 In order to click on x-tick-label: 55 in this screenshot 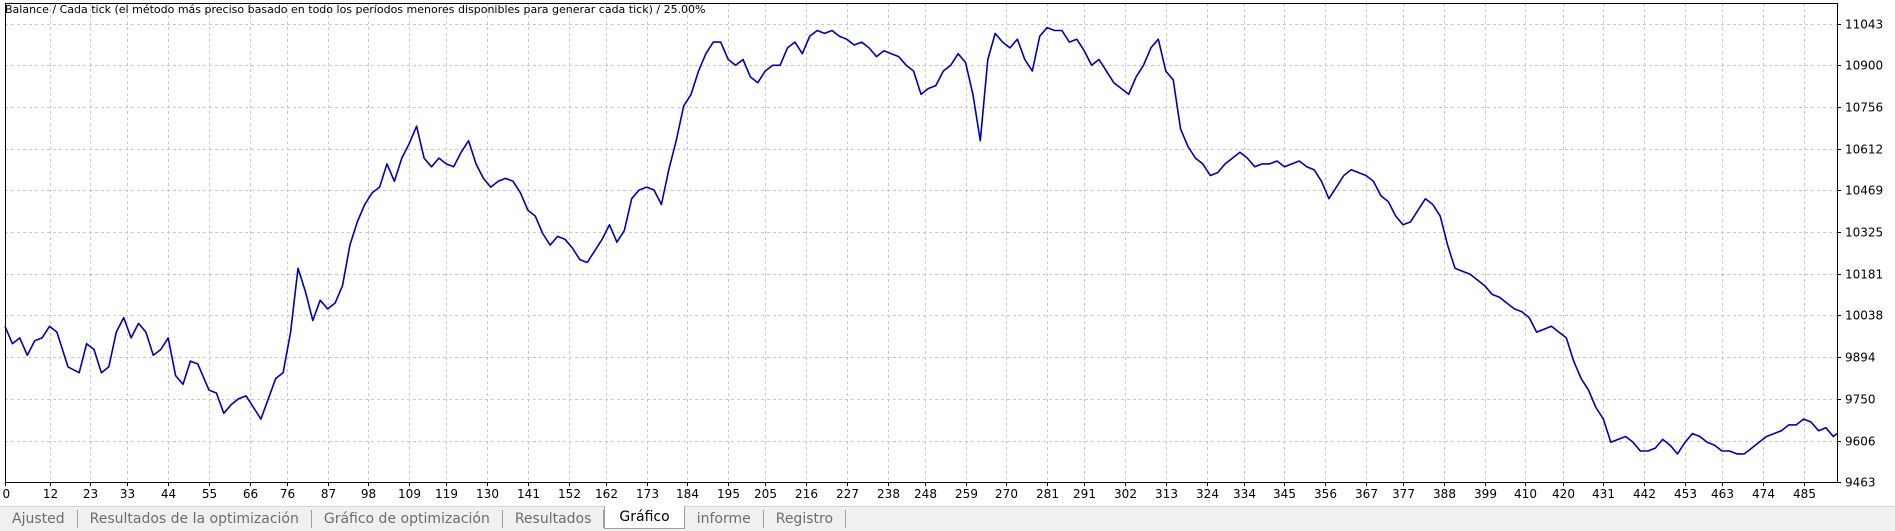, I will do `click(209, 494)`.